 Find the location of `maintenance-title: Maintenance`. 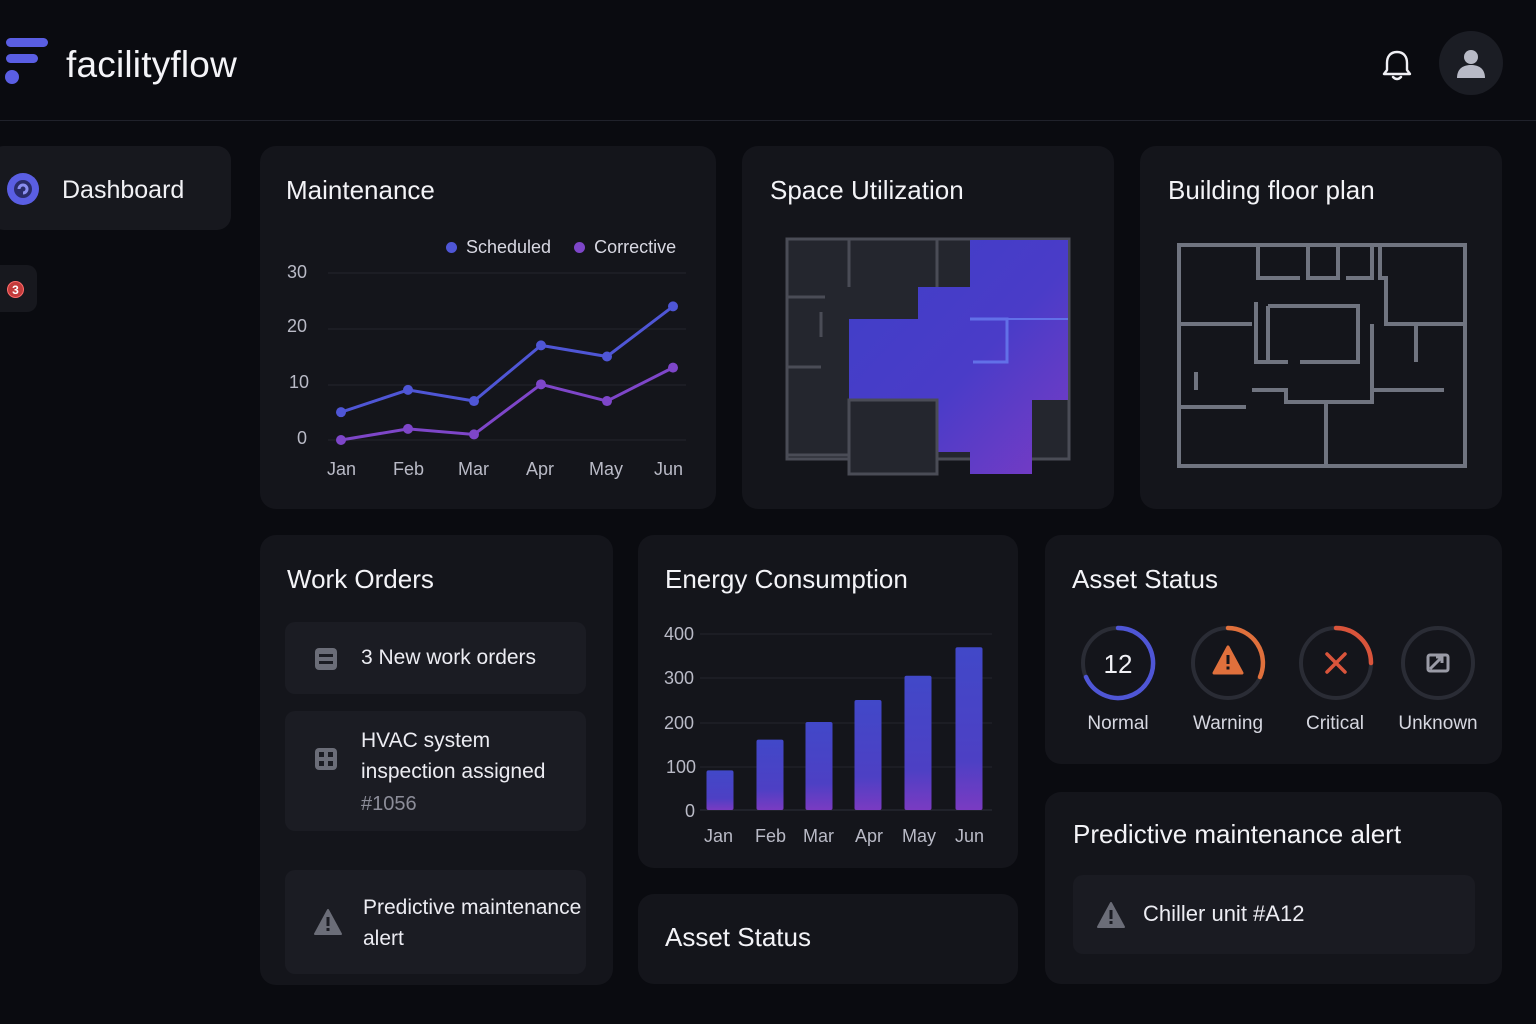

maintenance-title: Maintenance is located at coordinates (360, 190).